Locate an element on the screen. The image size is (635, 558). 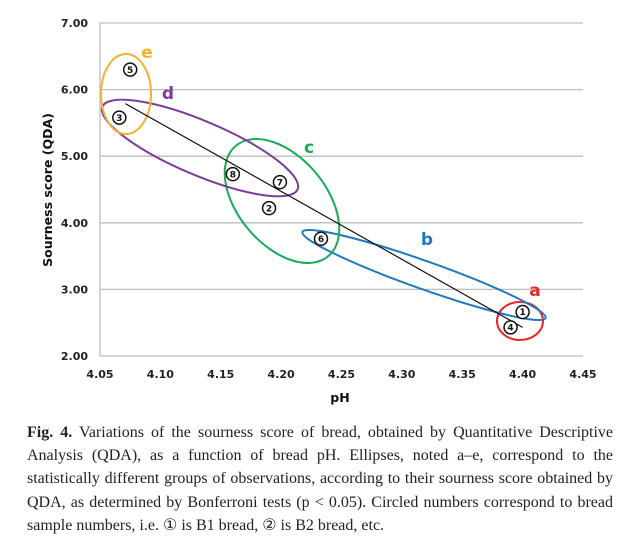
point-label: 7 is located at coordinates (280, 183).